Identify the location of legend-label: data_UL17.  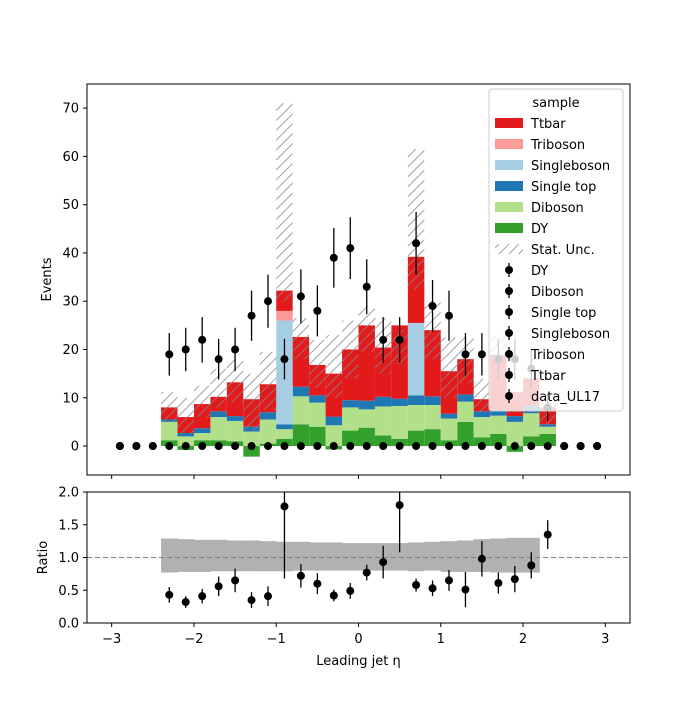
(565, 397).